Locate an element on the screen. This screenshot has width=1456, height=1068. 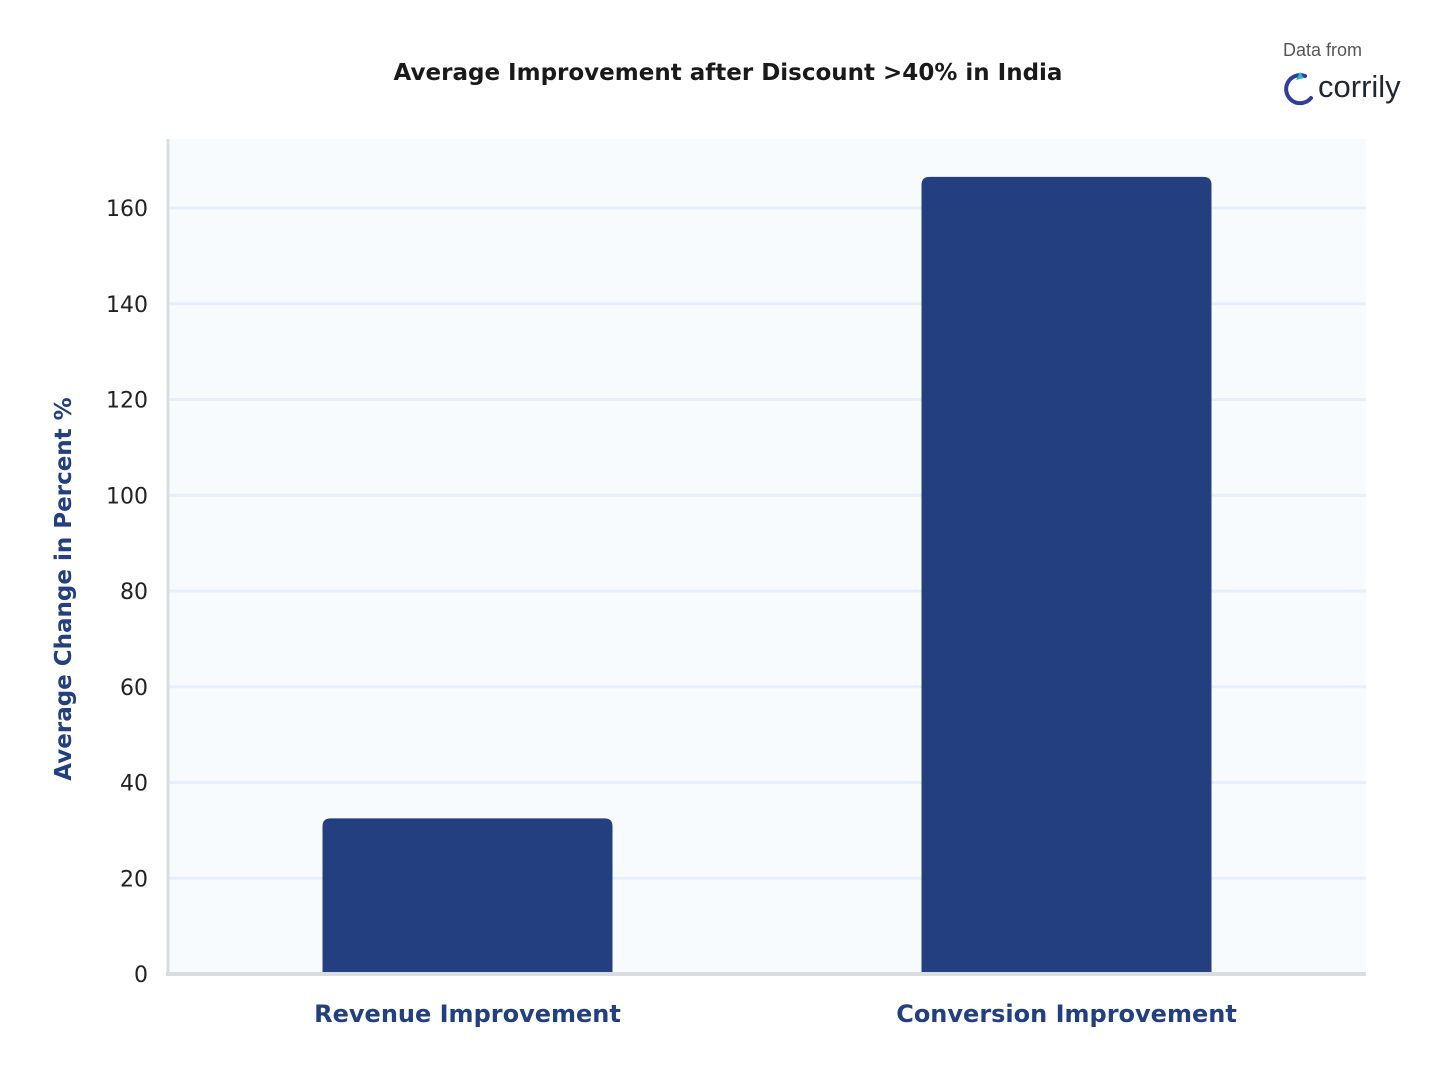
y-tick-label: 140 is located at coordinates (127, 305).